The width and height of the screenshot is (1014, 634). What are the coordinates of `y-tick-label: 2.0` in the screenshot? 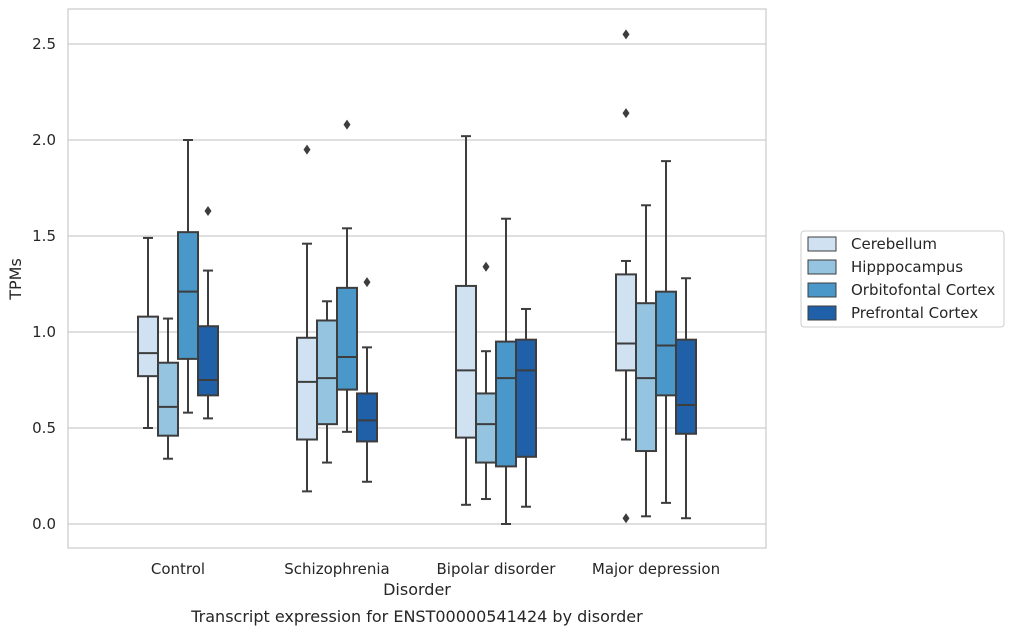 It's located at (44, 140).